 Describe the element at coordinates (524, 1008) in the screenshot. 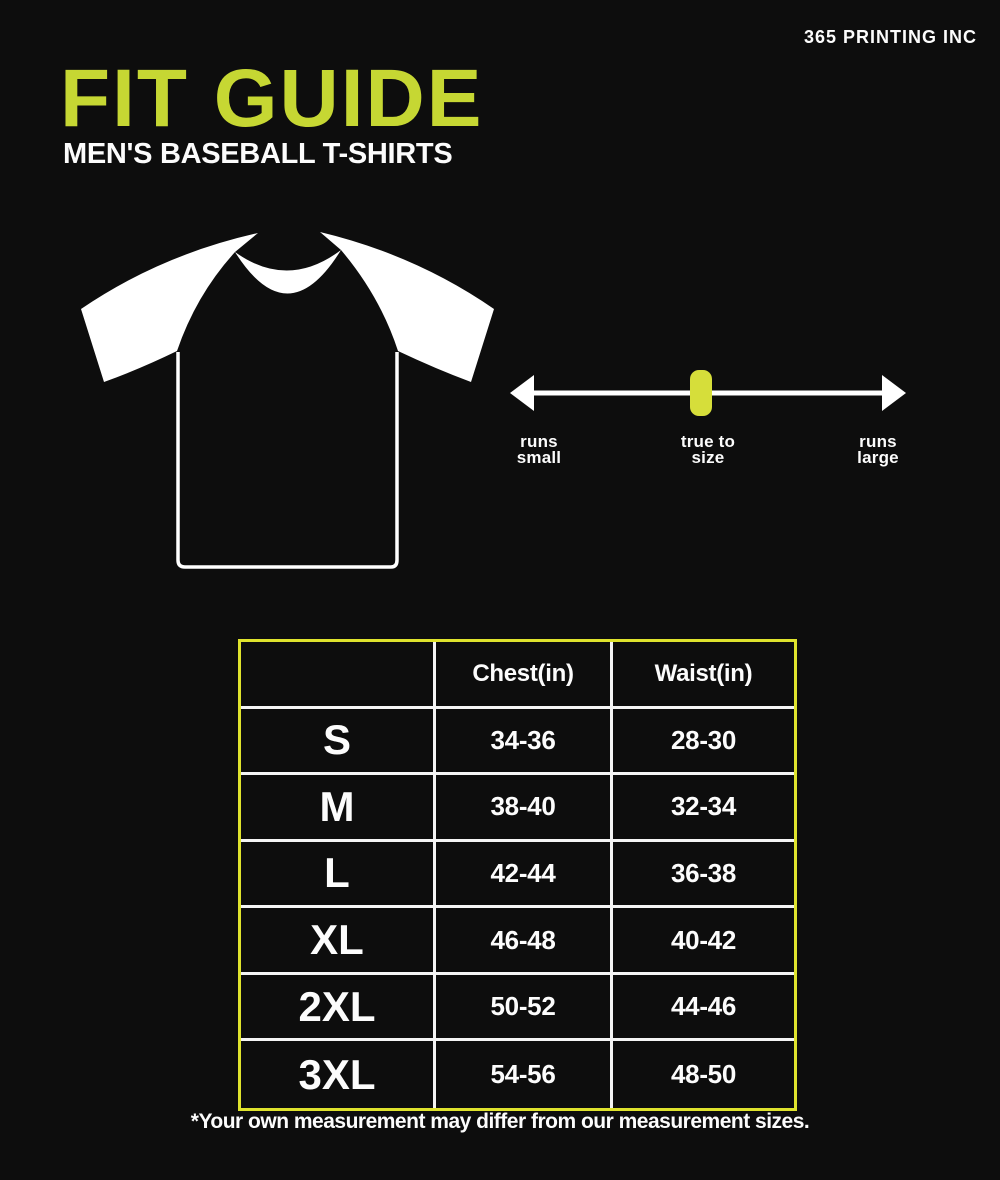

I see `chest-cell: 50-52` at that location.